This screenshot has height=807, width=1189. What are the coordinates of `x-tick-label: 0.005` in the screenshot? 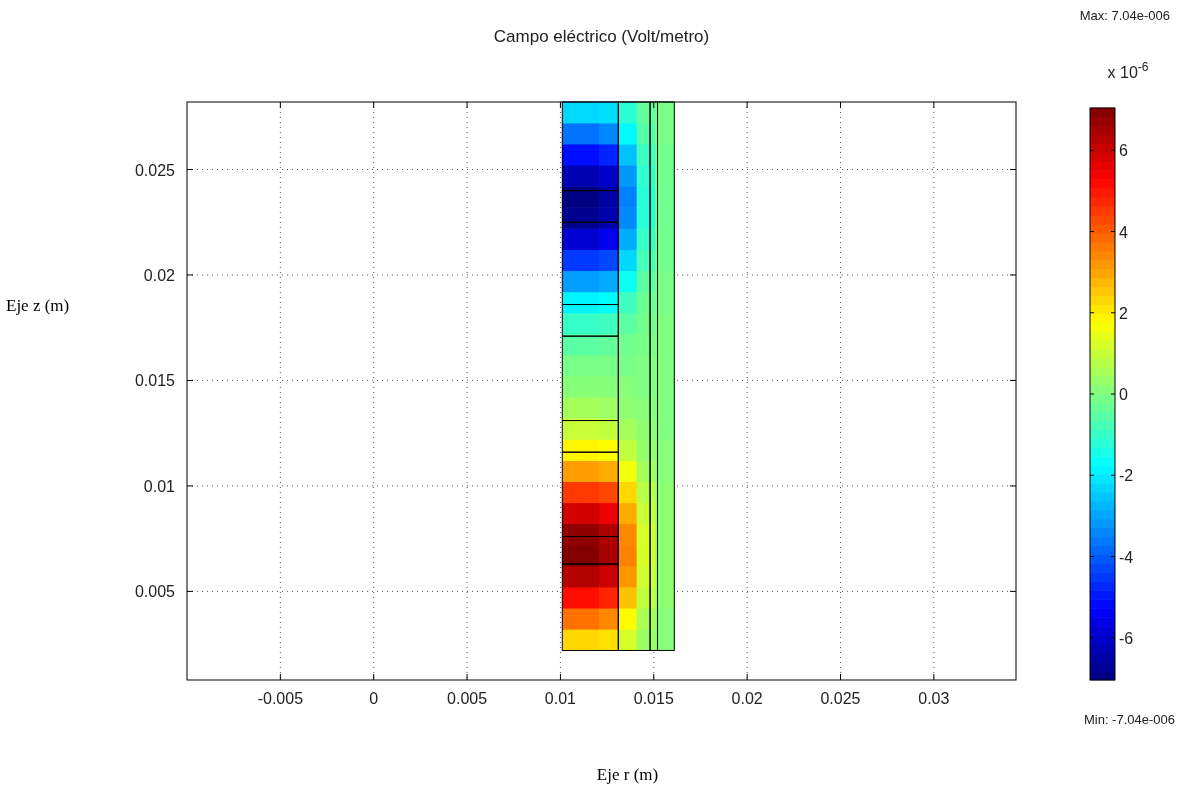 It's located at (467, 698).